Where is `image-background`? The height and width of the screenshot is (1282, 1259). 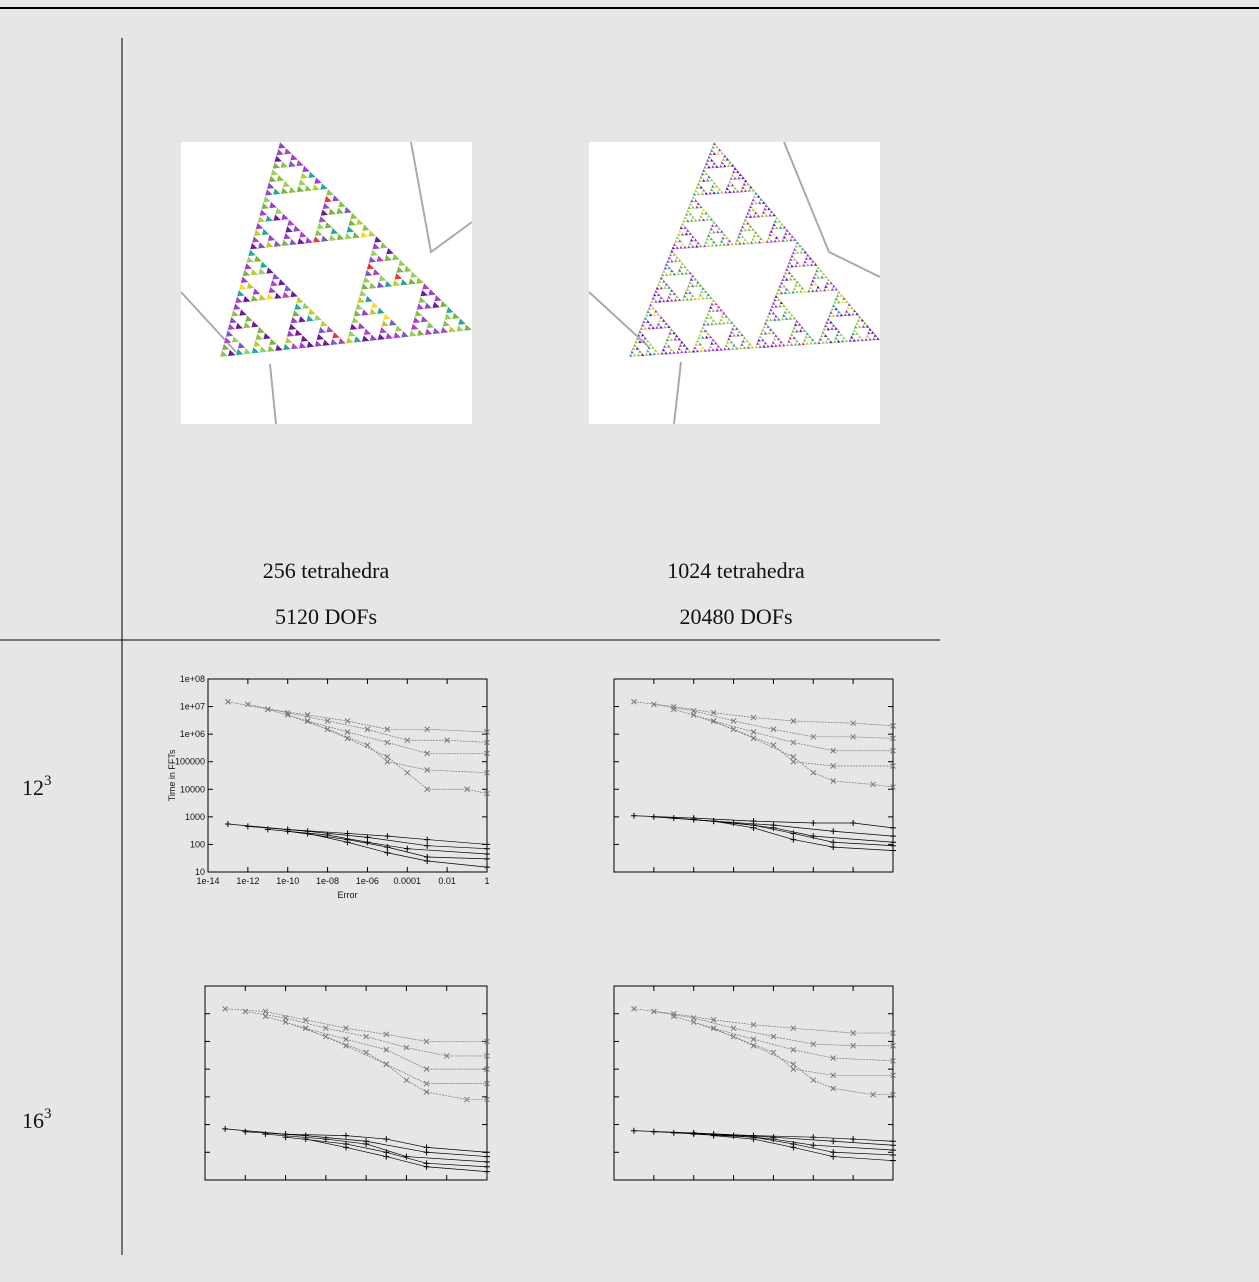 image-background is located at coordinates (326, 283).